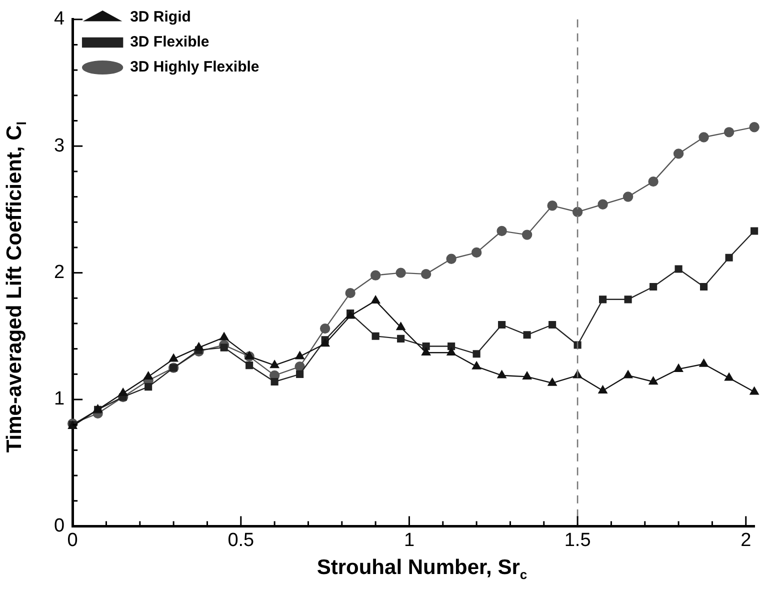  Describe the element at coordinates (422, 569) in the screenshot. I see `x-axis-title: Strouhal Number, Sr$_{c}$` at that location.